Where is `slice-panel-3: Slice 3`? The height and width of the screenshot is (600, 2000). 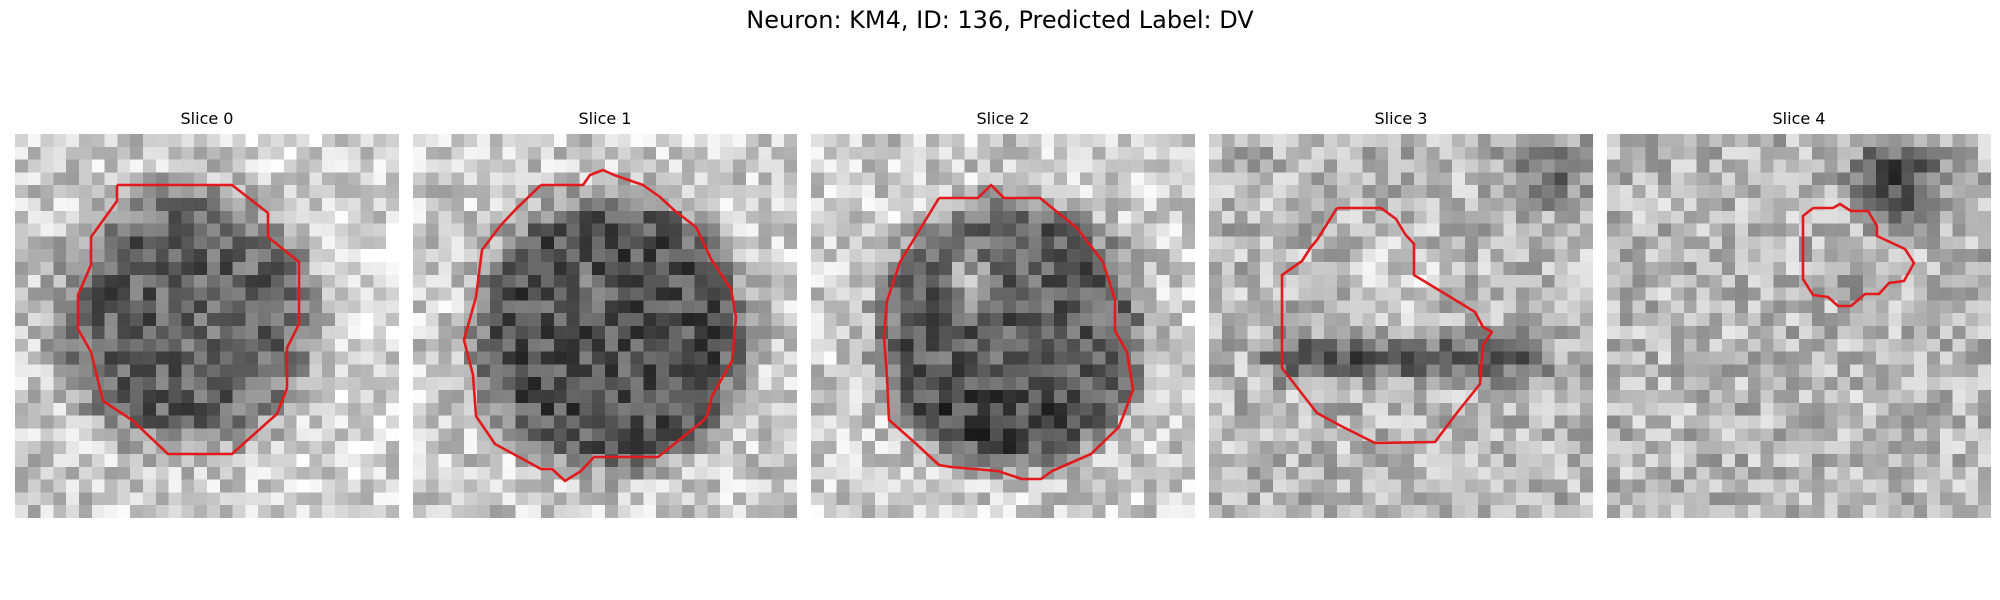 slice-panel-3: Slice 3 is located at coordinates (1401, 313).